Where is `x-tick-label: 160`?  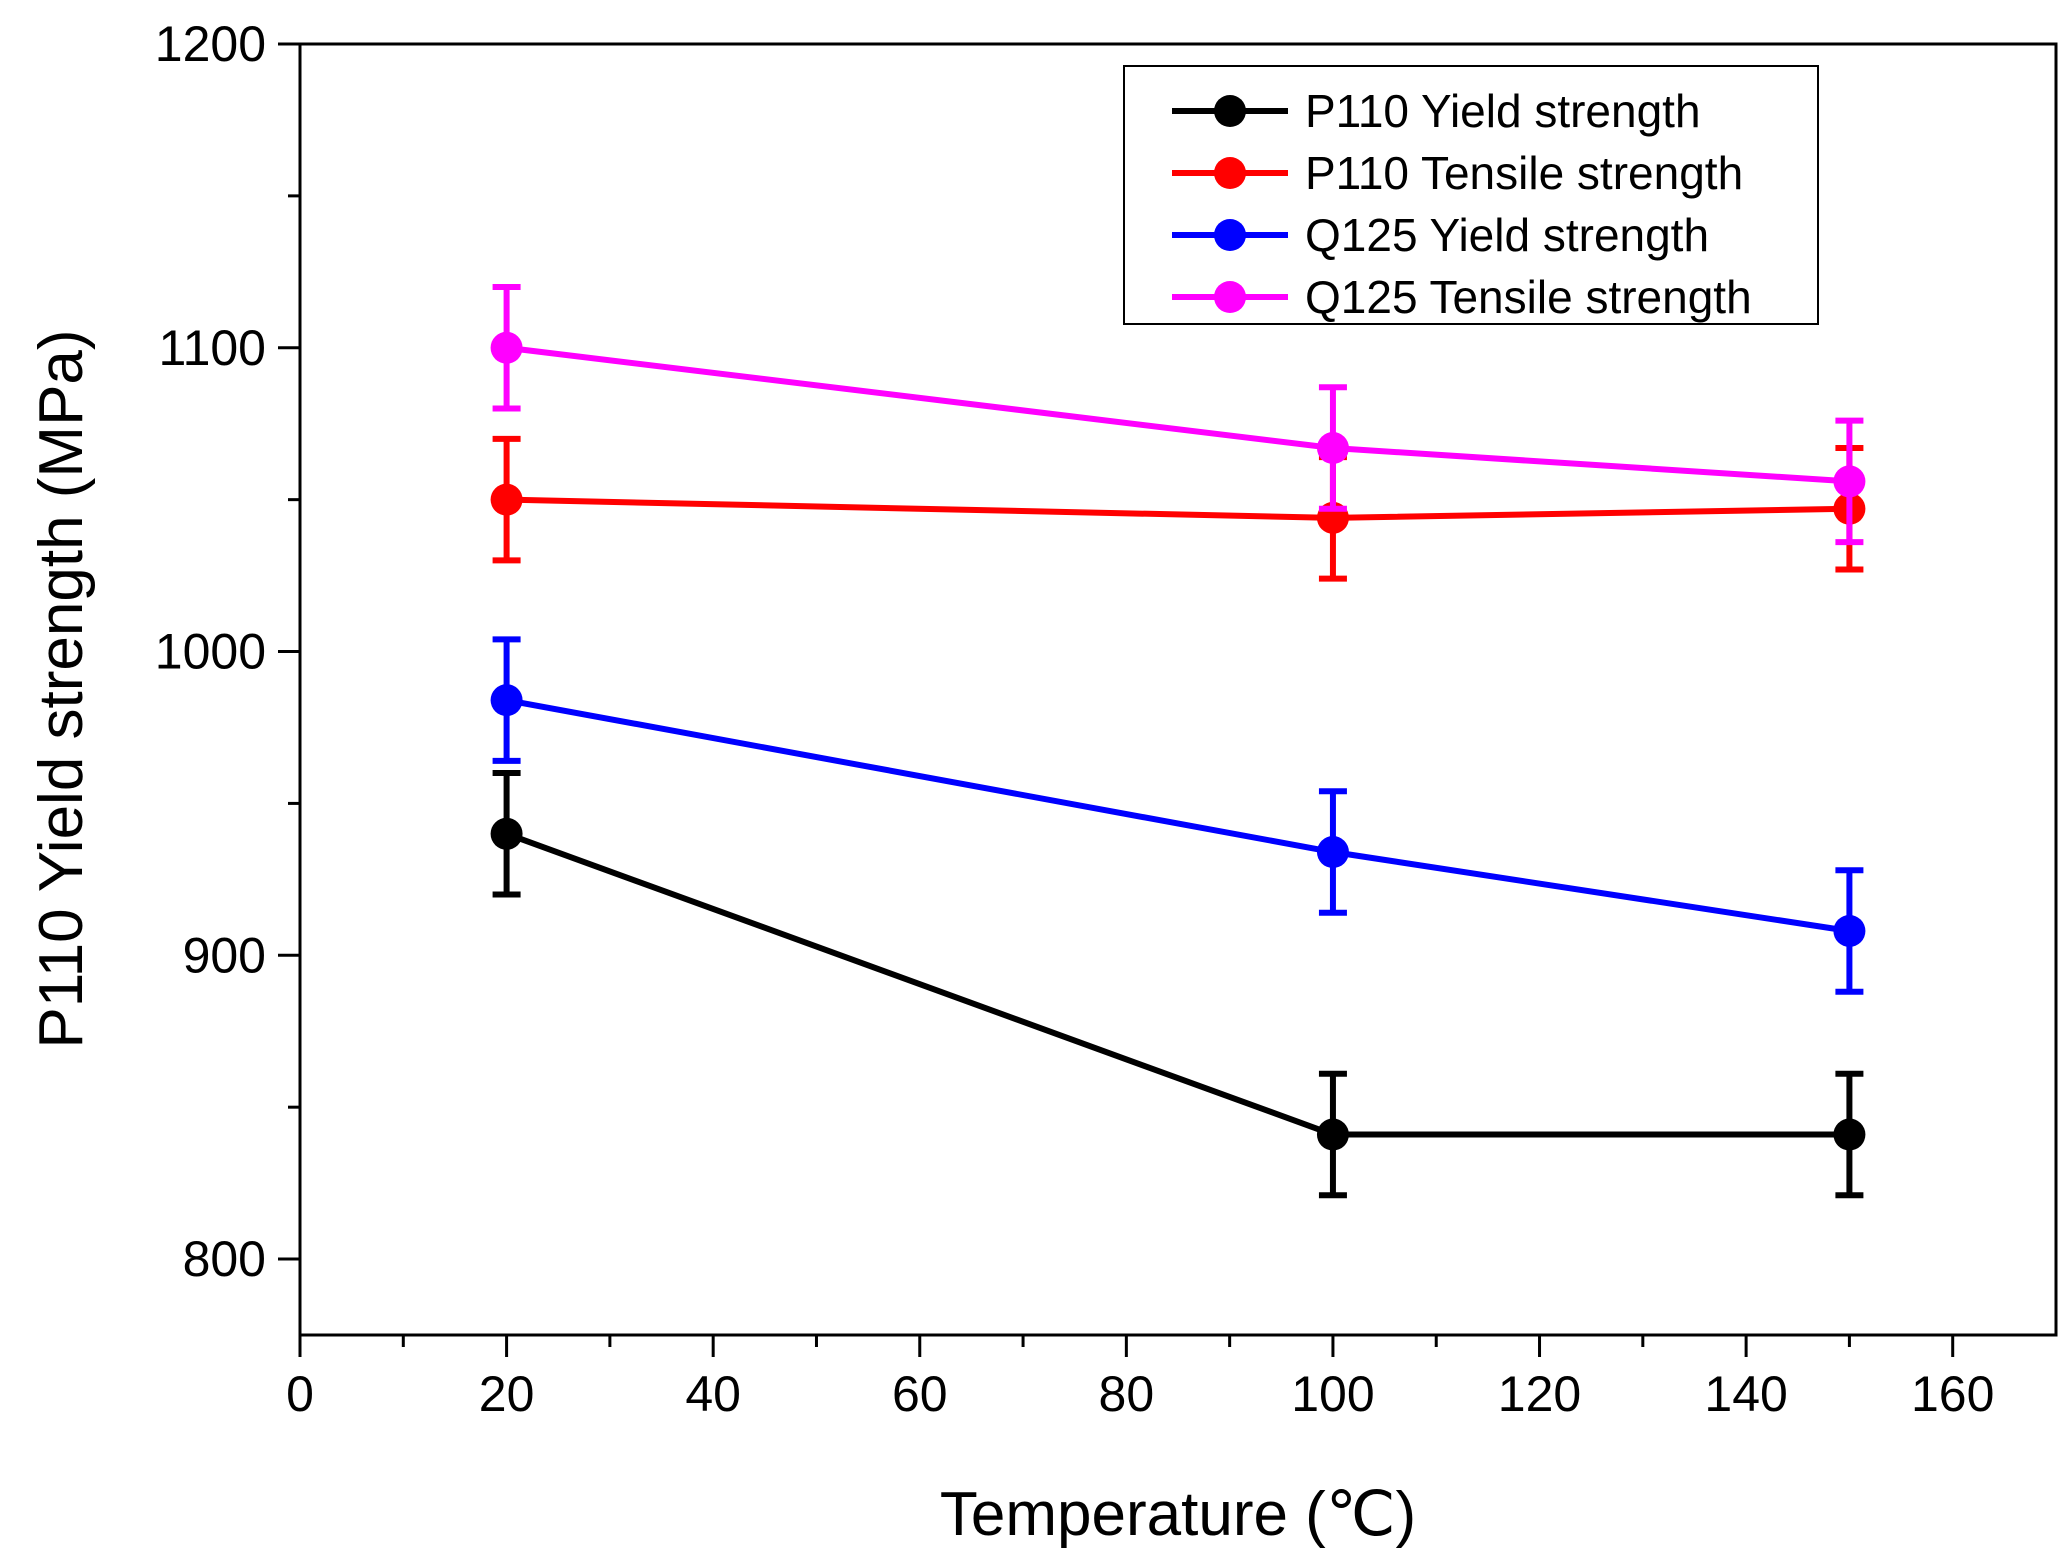 x-tick-label: 160 is located at coordinates (1952, 1394).